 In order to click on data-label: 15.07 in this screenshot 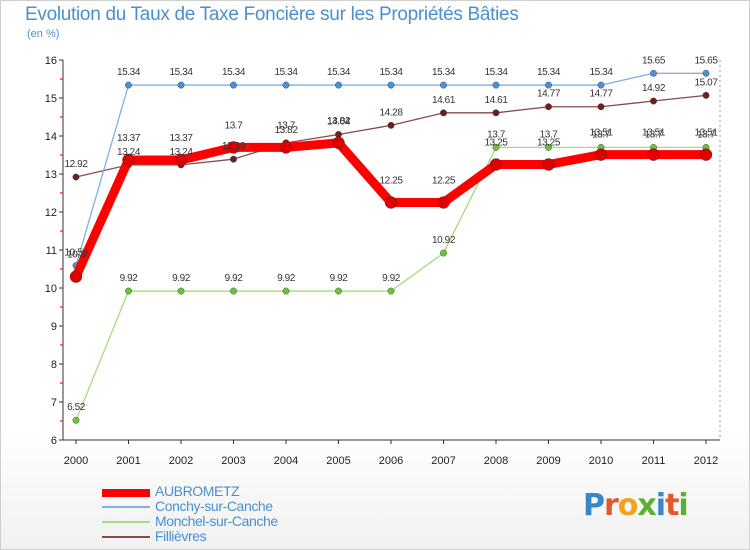, I will do `click(706, 82)`.